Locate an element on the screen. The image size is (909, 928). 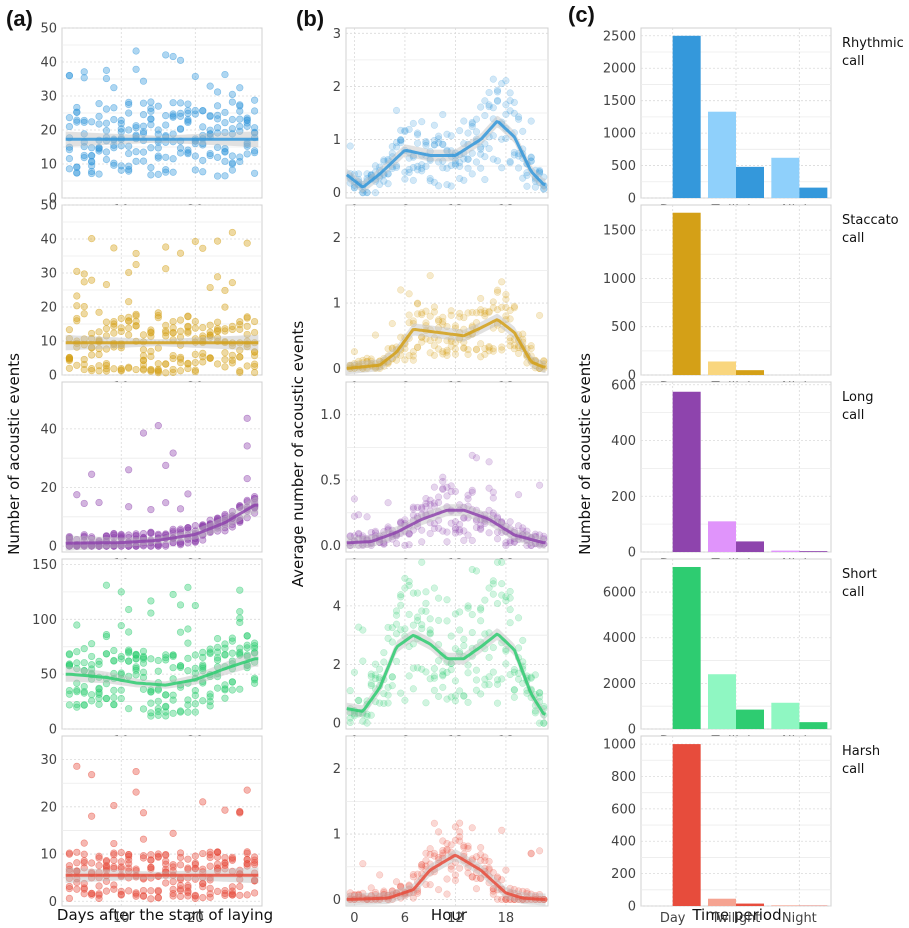
c-row0-y-tick-label: 2500 is located at coordinates (619, 36).